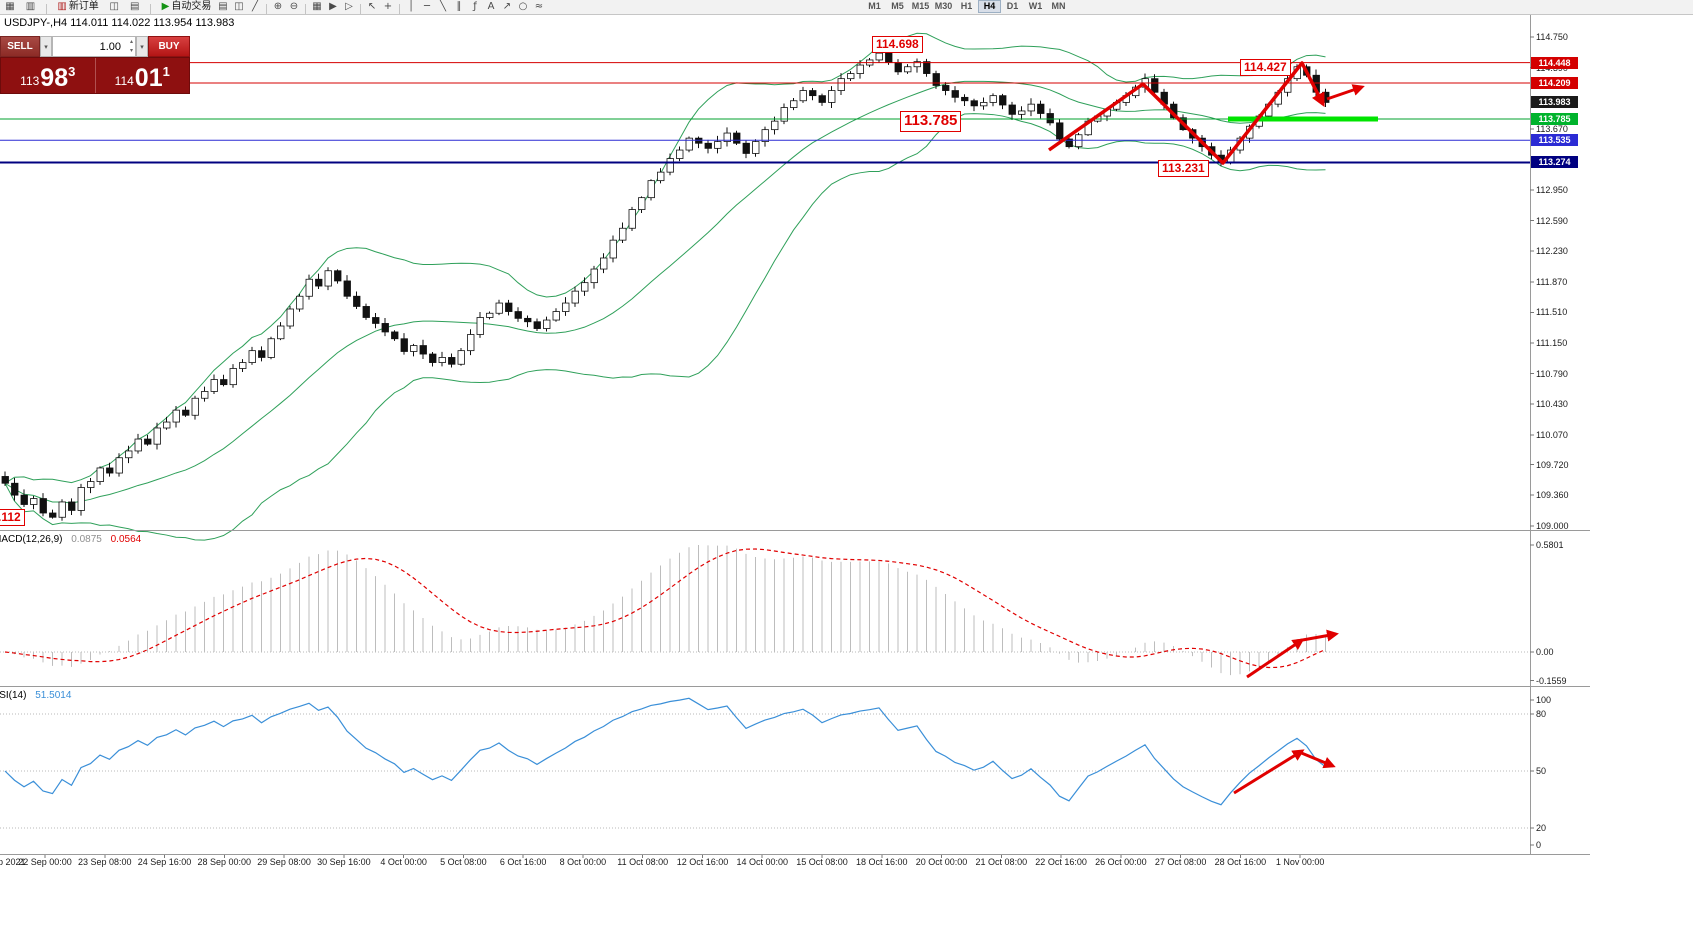 The image size is (1693, 935). Describe the element at coordinates (1265, 67) in the screenshot. I see `price-callout: 114.427` at that location.